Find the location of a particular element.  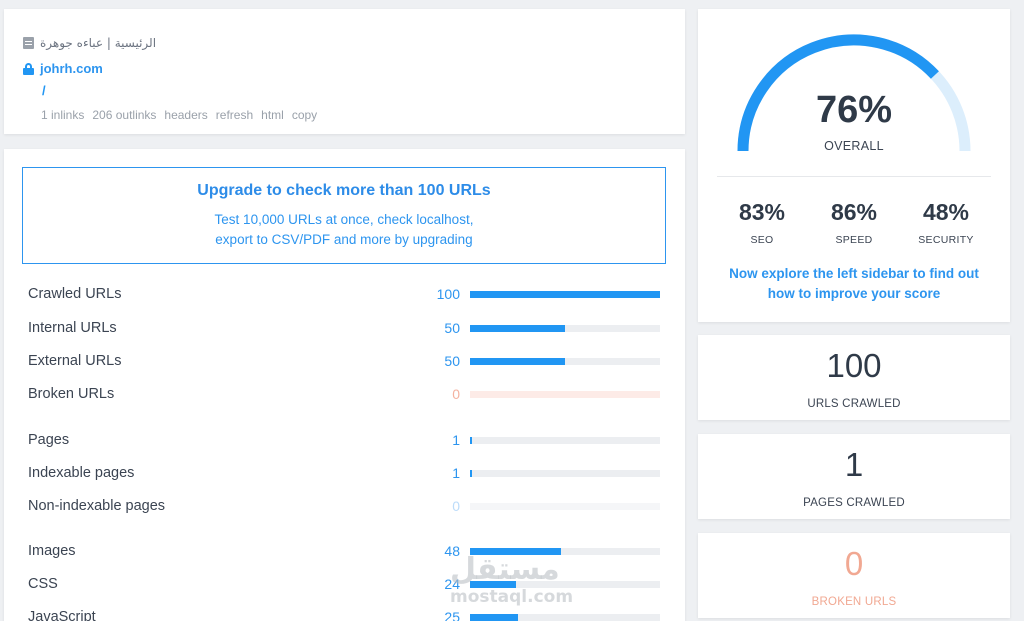

stat-value: 100 is located at coordinates (448, 294).